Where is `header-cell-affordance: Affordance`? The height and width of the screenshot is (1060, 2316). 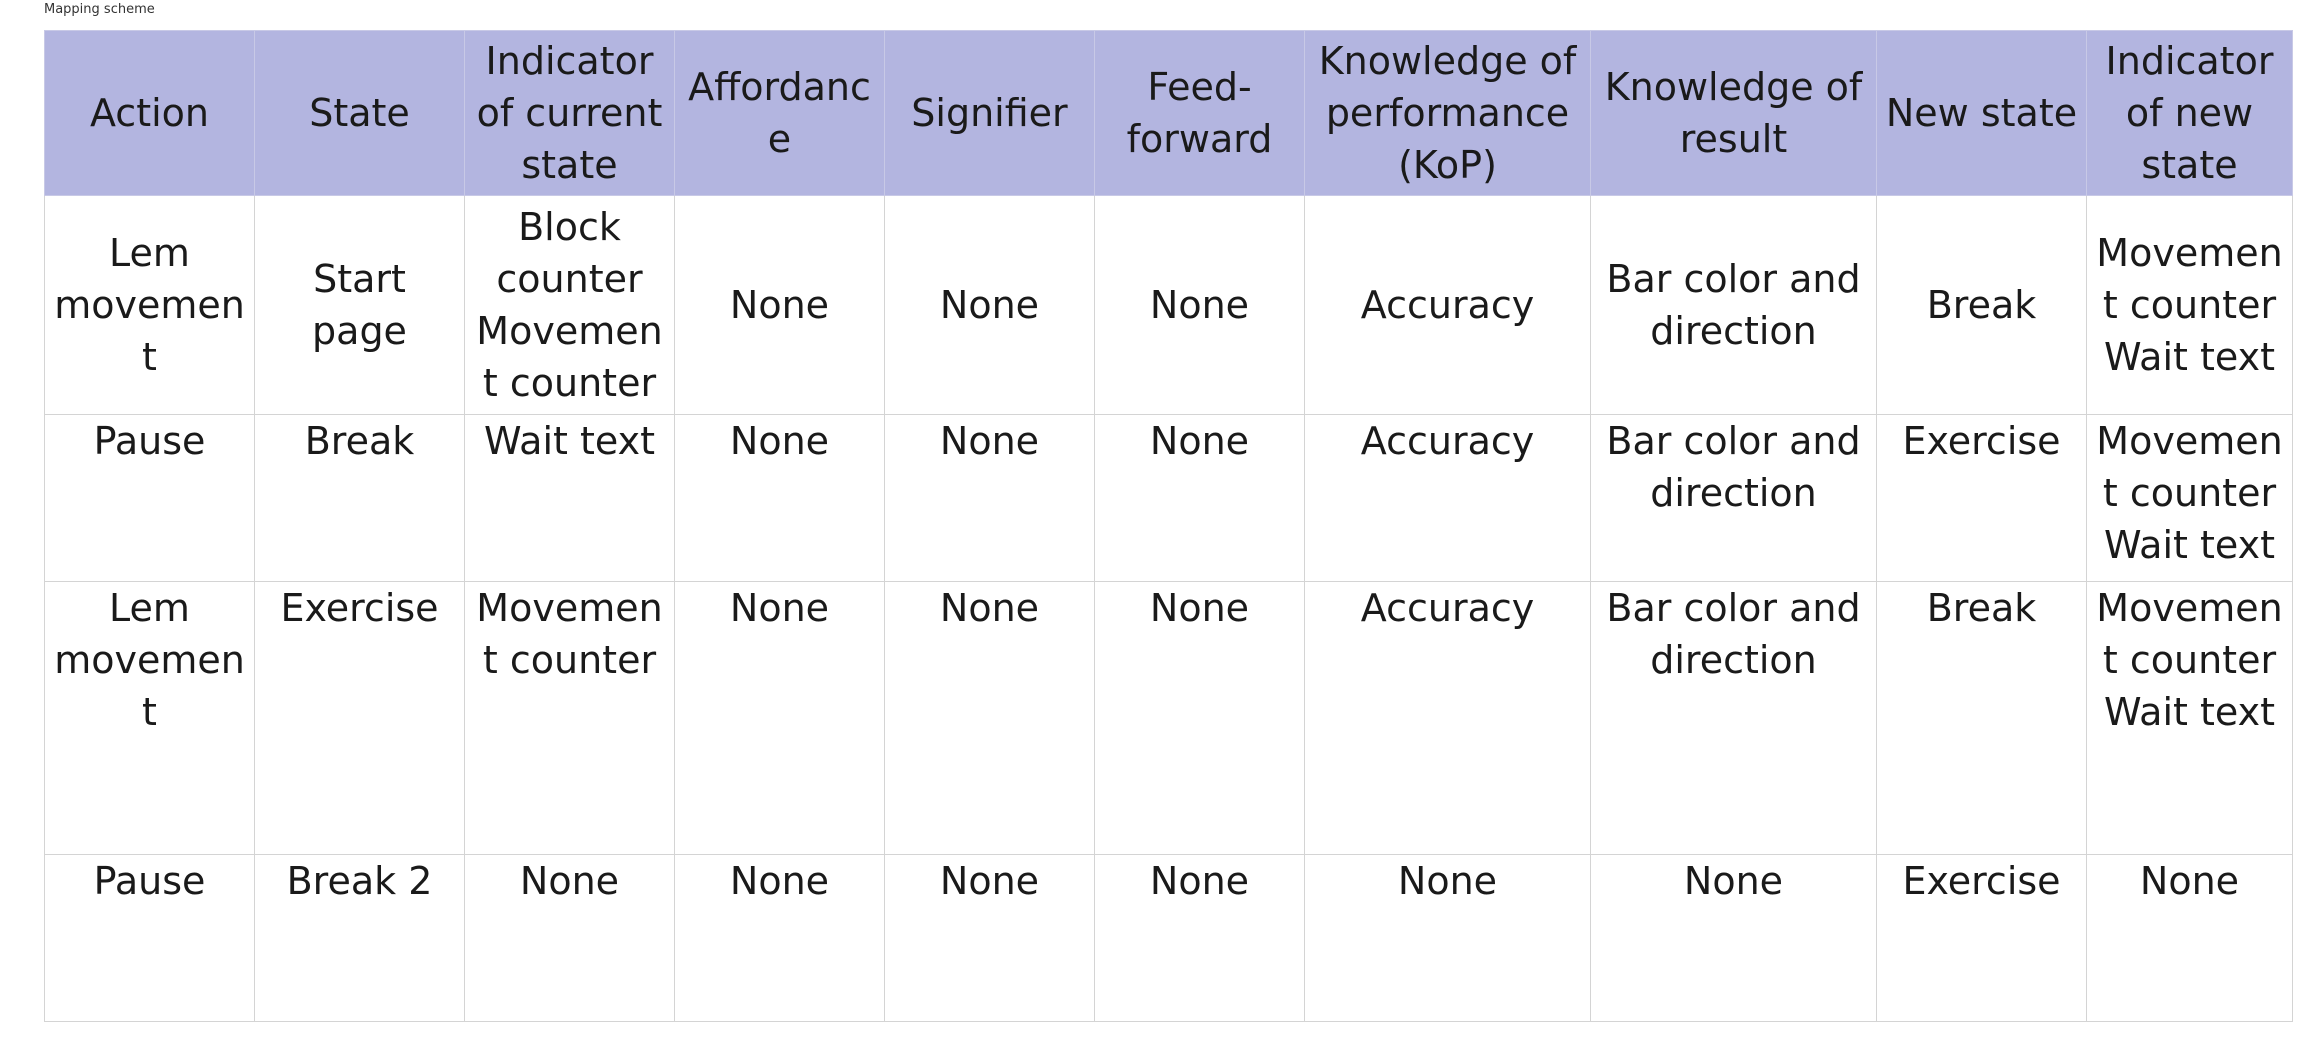 header-cell-affordance: Affordance is located at coordinates (779, 113).